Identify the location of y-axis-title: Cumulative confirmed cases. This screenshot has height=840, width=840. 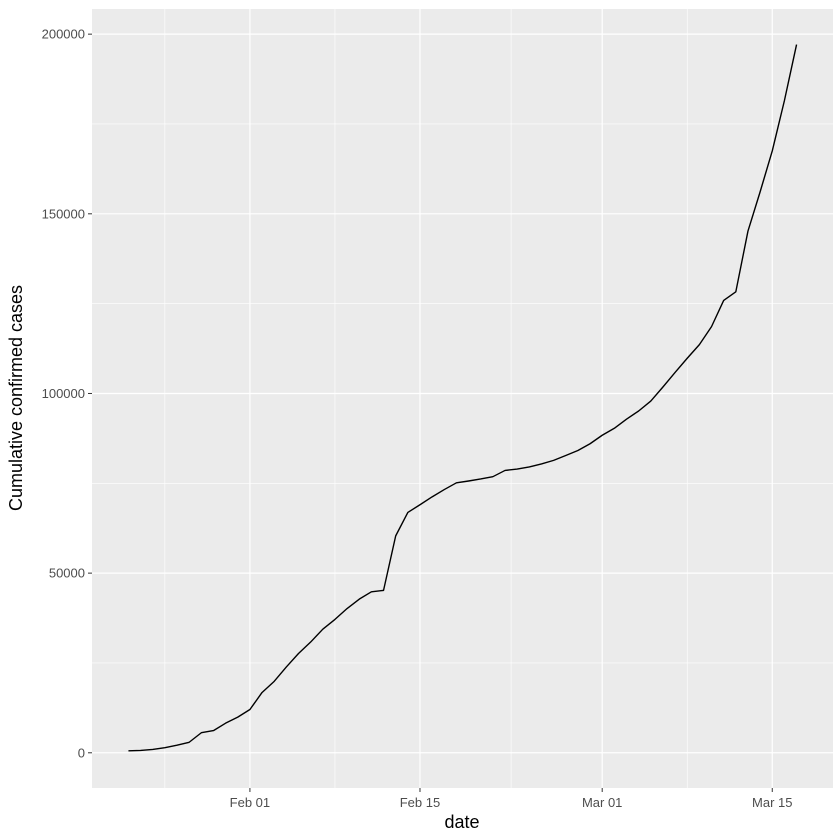
(16, 398).